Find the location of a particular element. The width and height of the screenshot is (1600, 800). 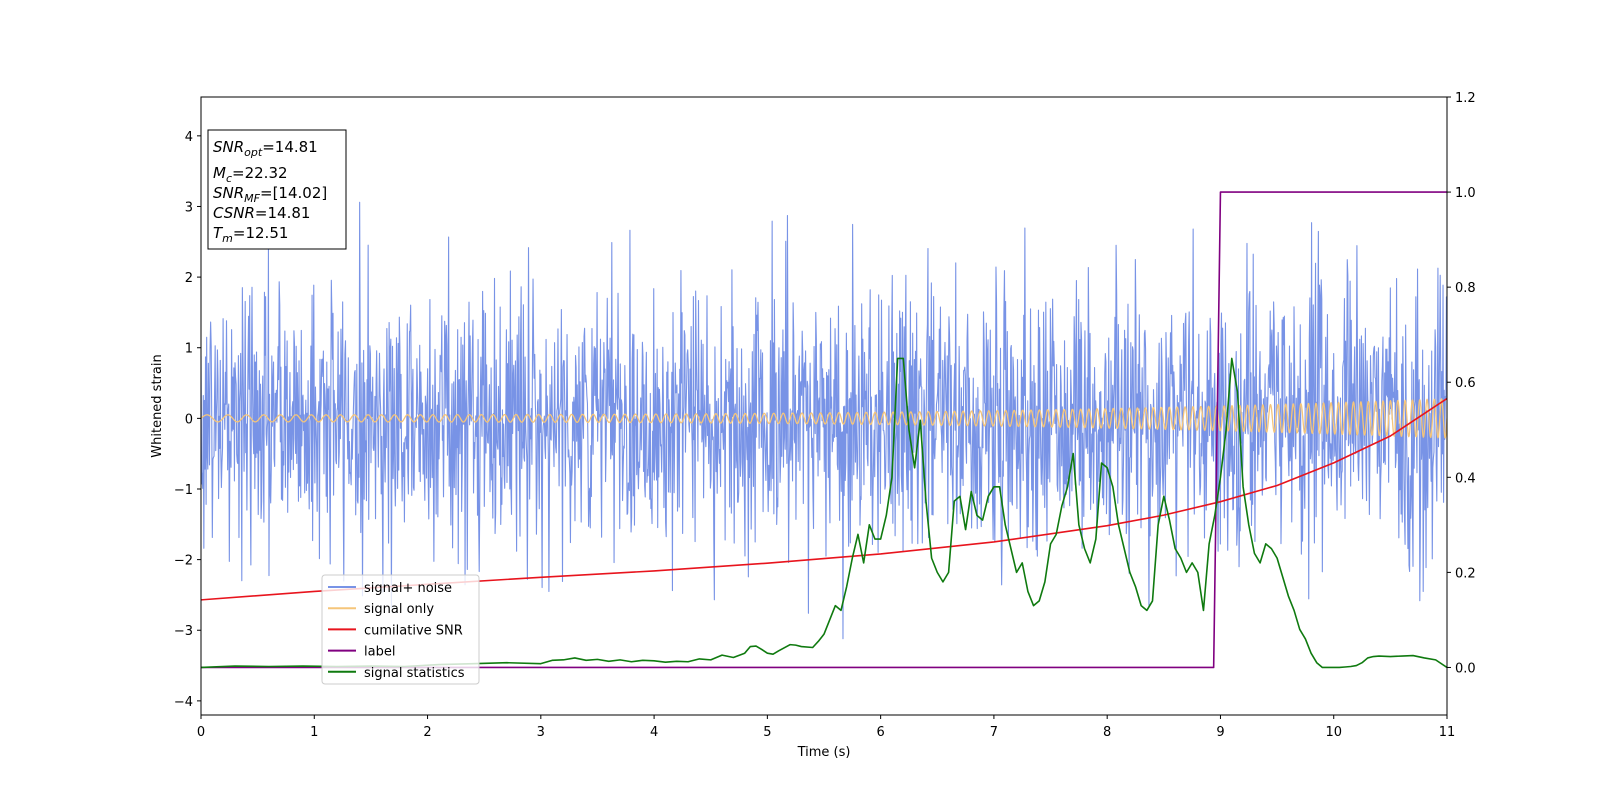

x-axis-label: Time (s) is located at coordinates (824, 752).